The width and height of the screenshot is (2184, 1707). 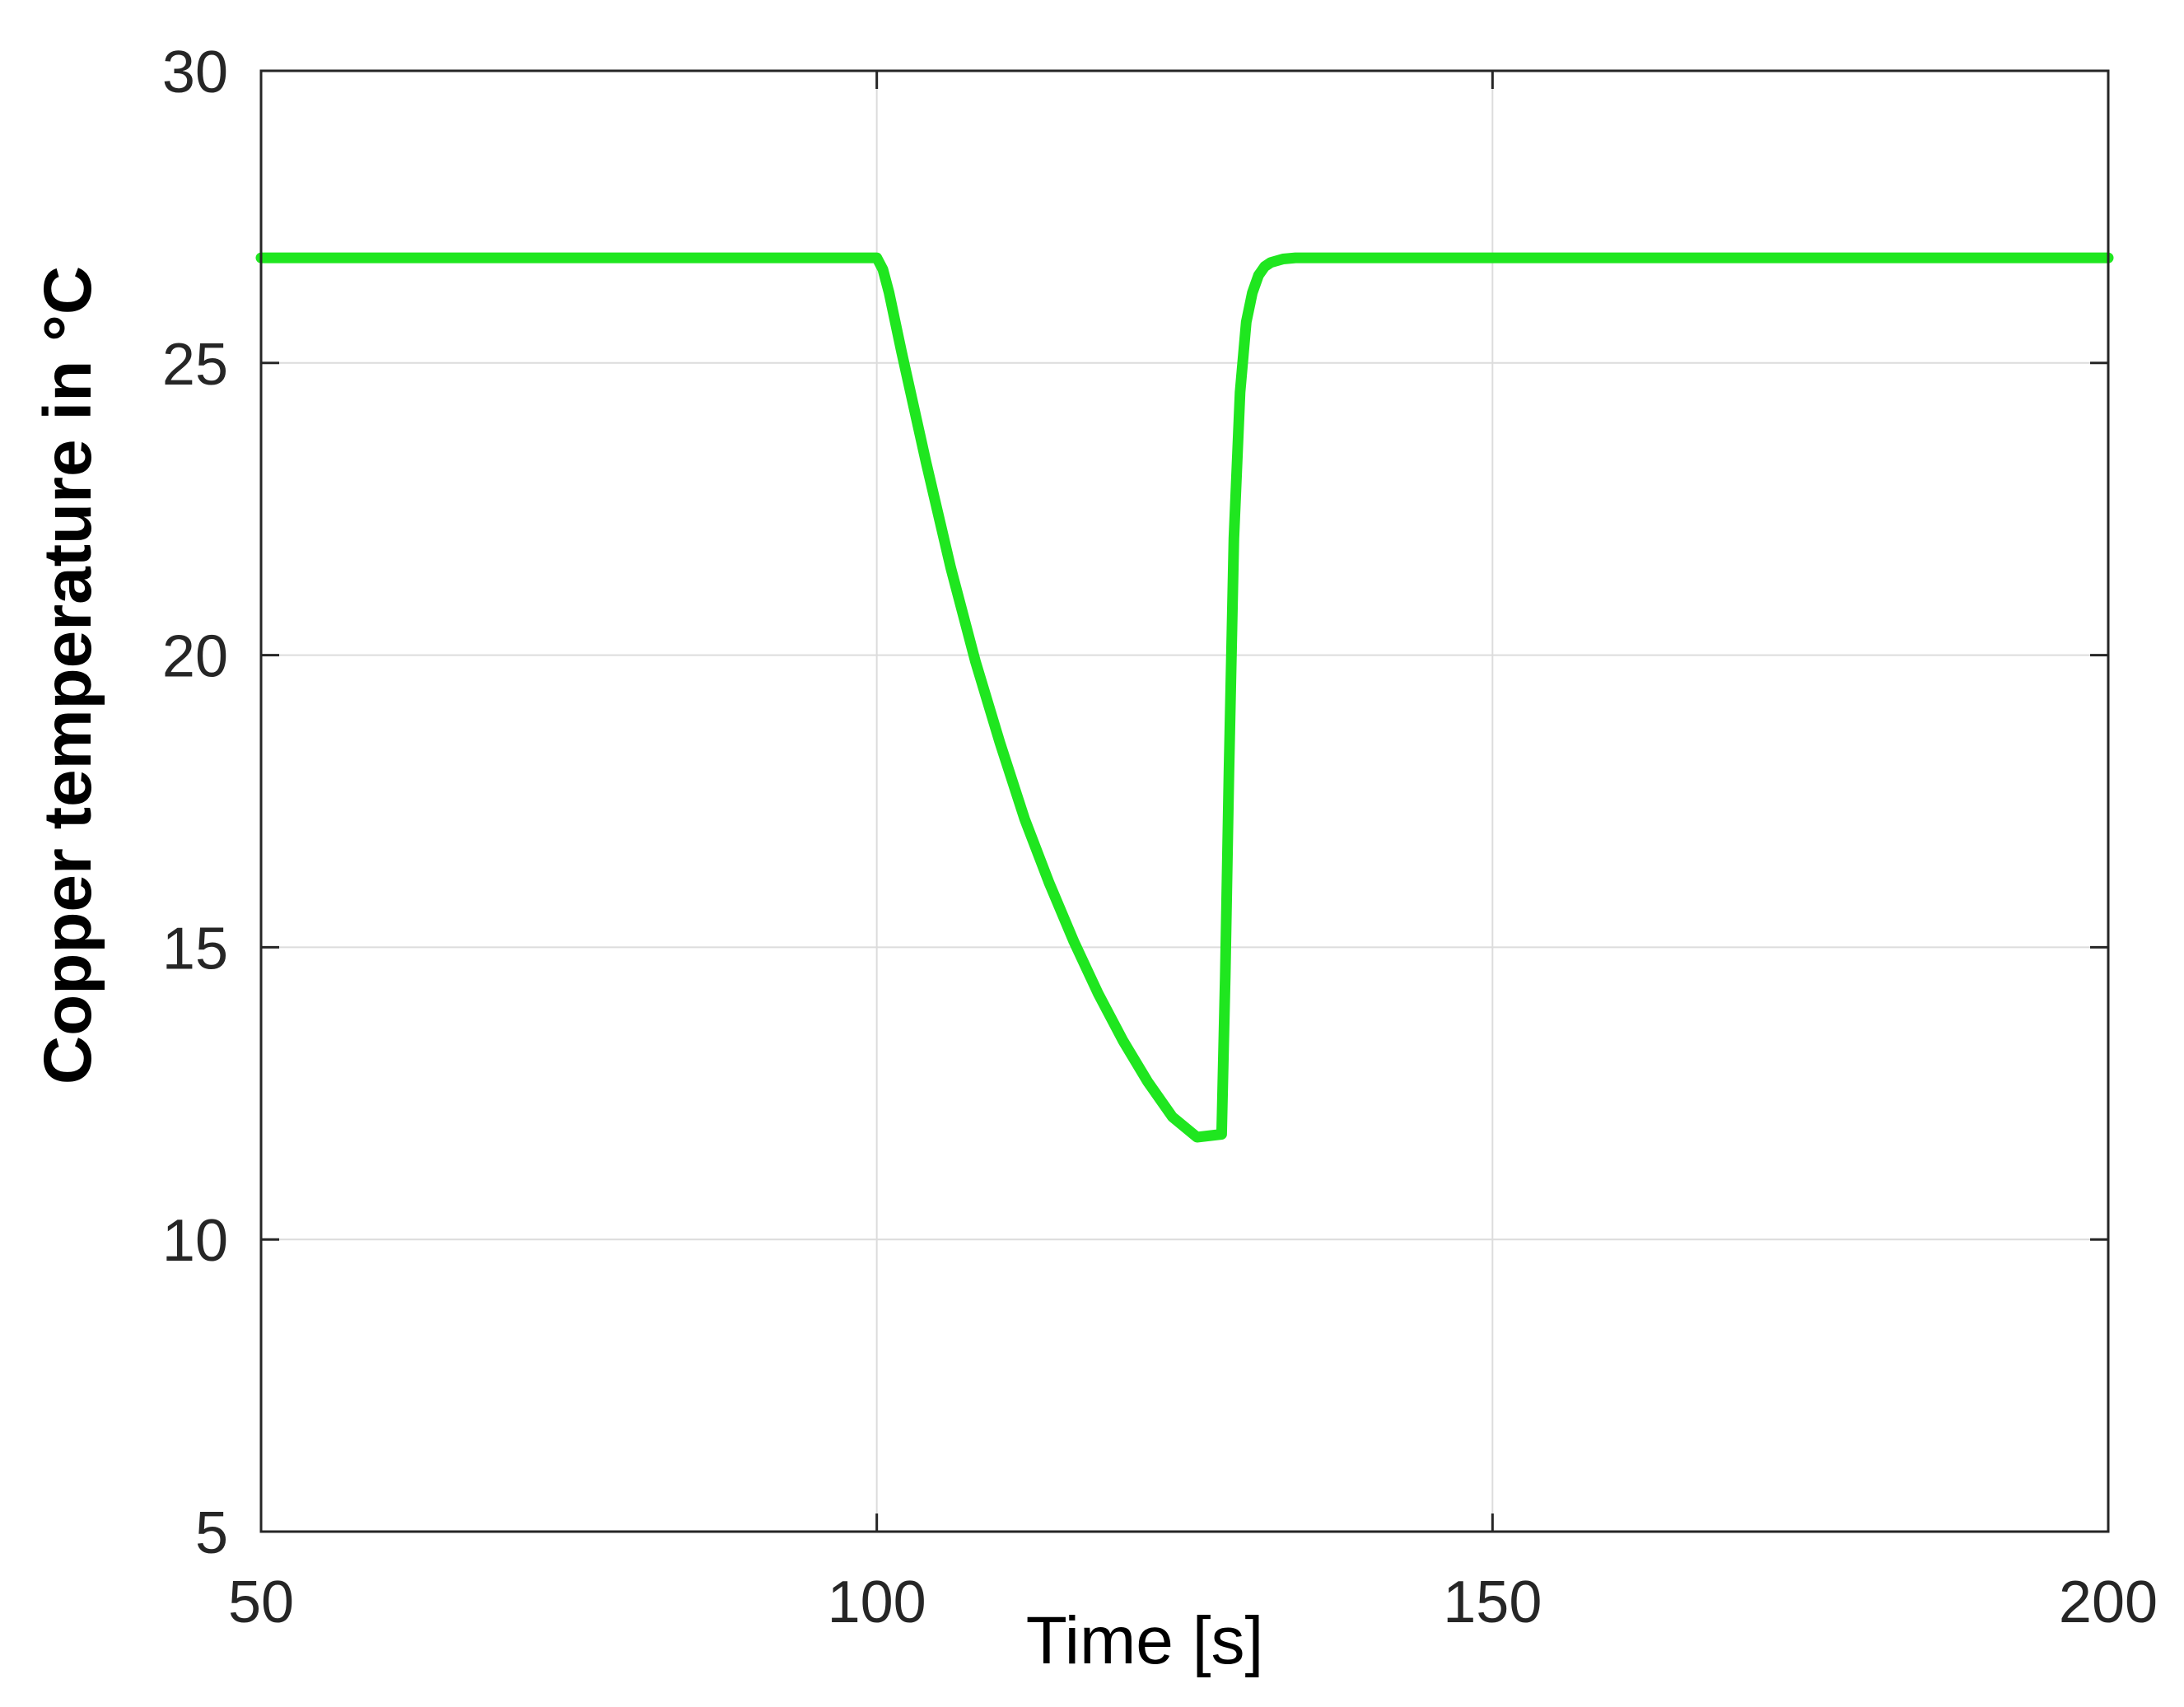 What do you see at coordinates (67, 675) in the screenshot?
I see `y-axis-label: Copper temperature in °C` at bounding box center [67, 675].